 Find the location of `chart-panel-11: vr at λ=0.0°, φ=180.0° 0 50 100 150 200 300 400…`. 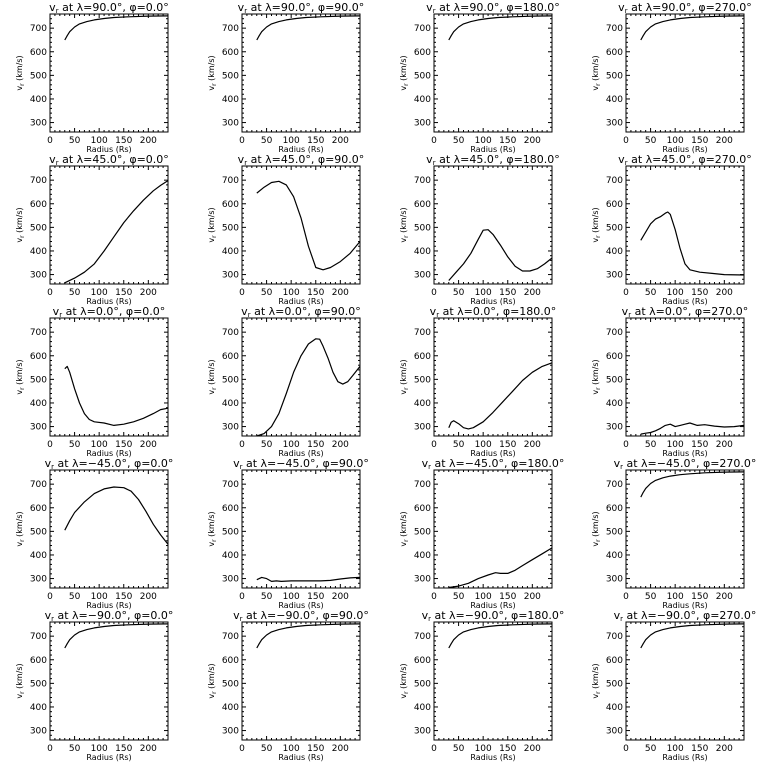

chart-panel-11: vr at λ=0.0°, φ=180.0° 0 50 100 150 200 300 400… is located at coordinates (477, 381).